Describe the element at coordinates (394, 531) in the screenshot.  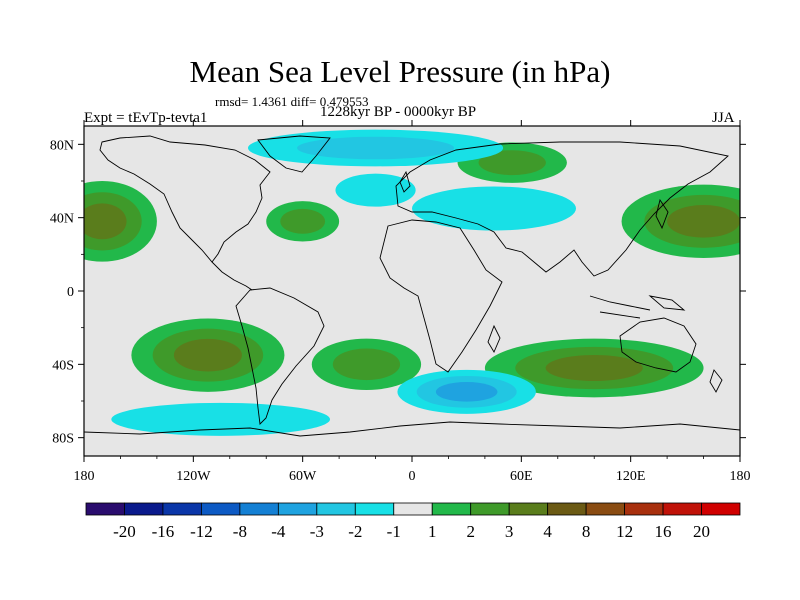
I see `colorbar-label: -1` at that location.